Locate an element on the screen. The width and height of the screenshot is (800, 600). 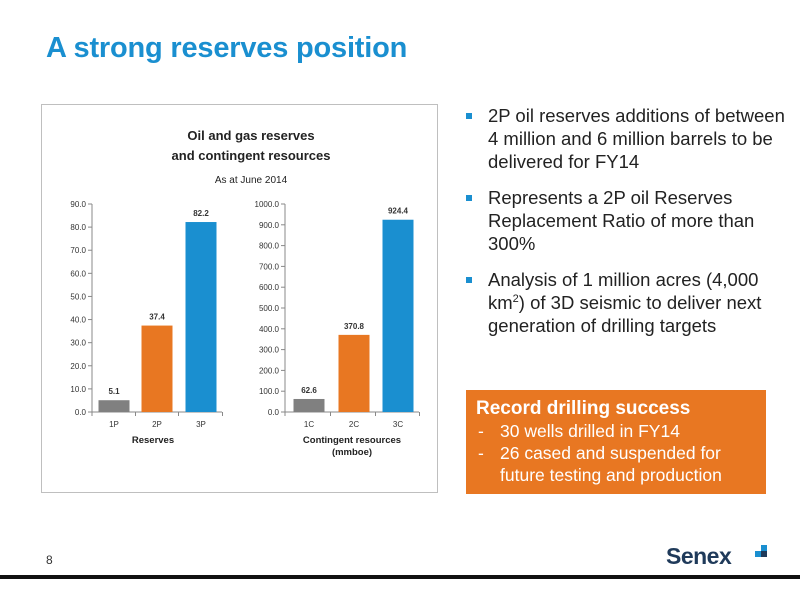
drilling-item-text: 30 wells drilled in FY14 is located at coordinates (590, 431).